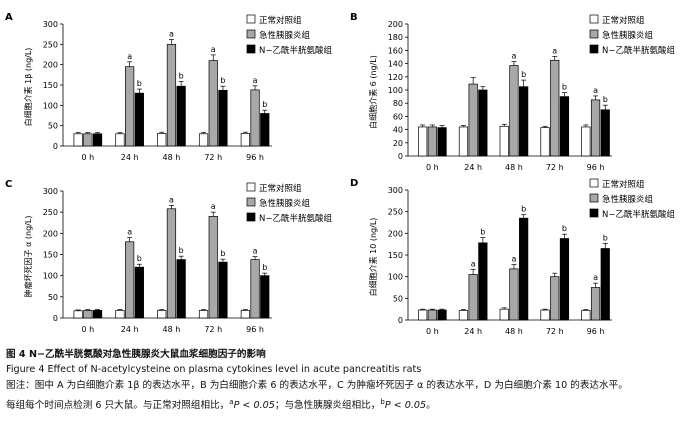 The width and height of the screenshot is (689, 422). I want to click on panel-letter: B, so click(354, 17).